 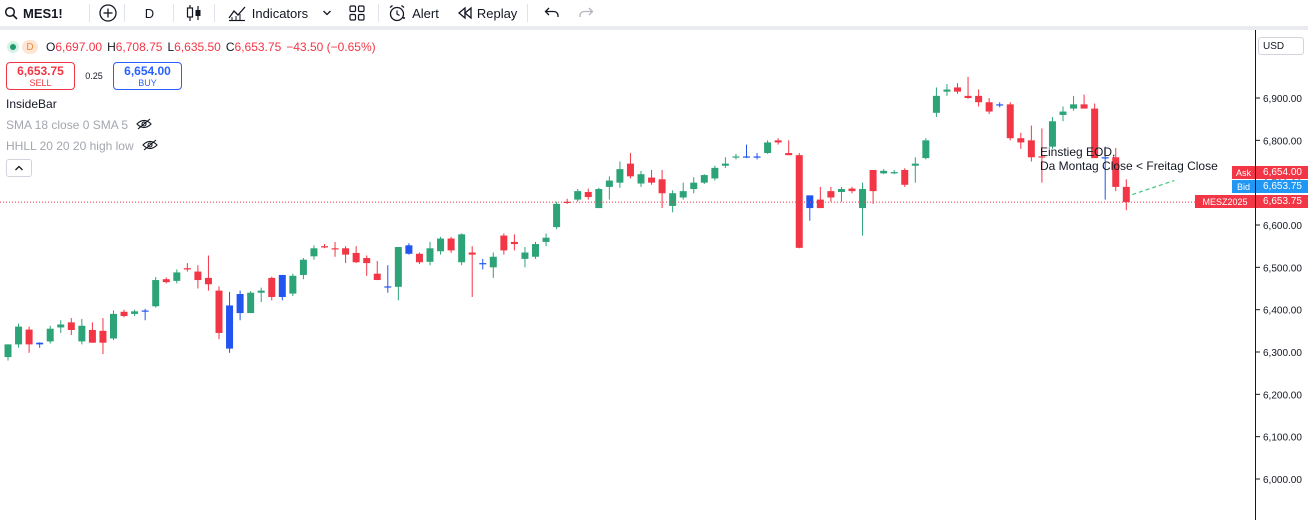 I want to click on bid-value: 6,653.75, so click(x=1282, y=186).